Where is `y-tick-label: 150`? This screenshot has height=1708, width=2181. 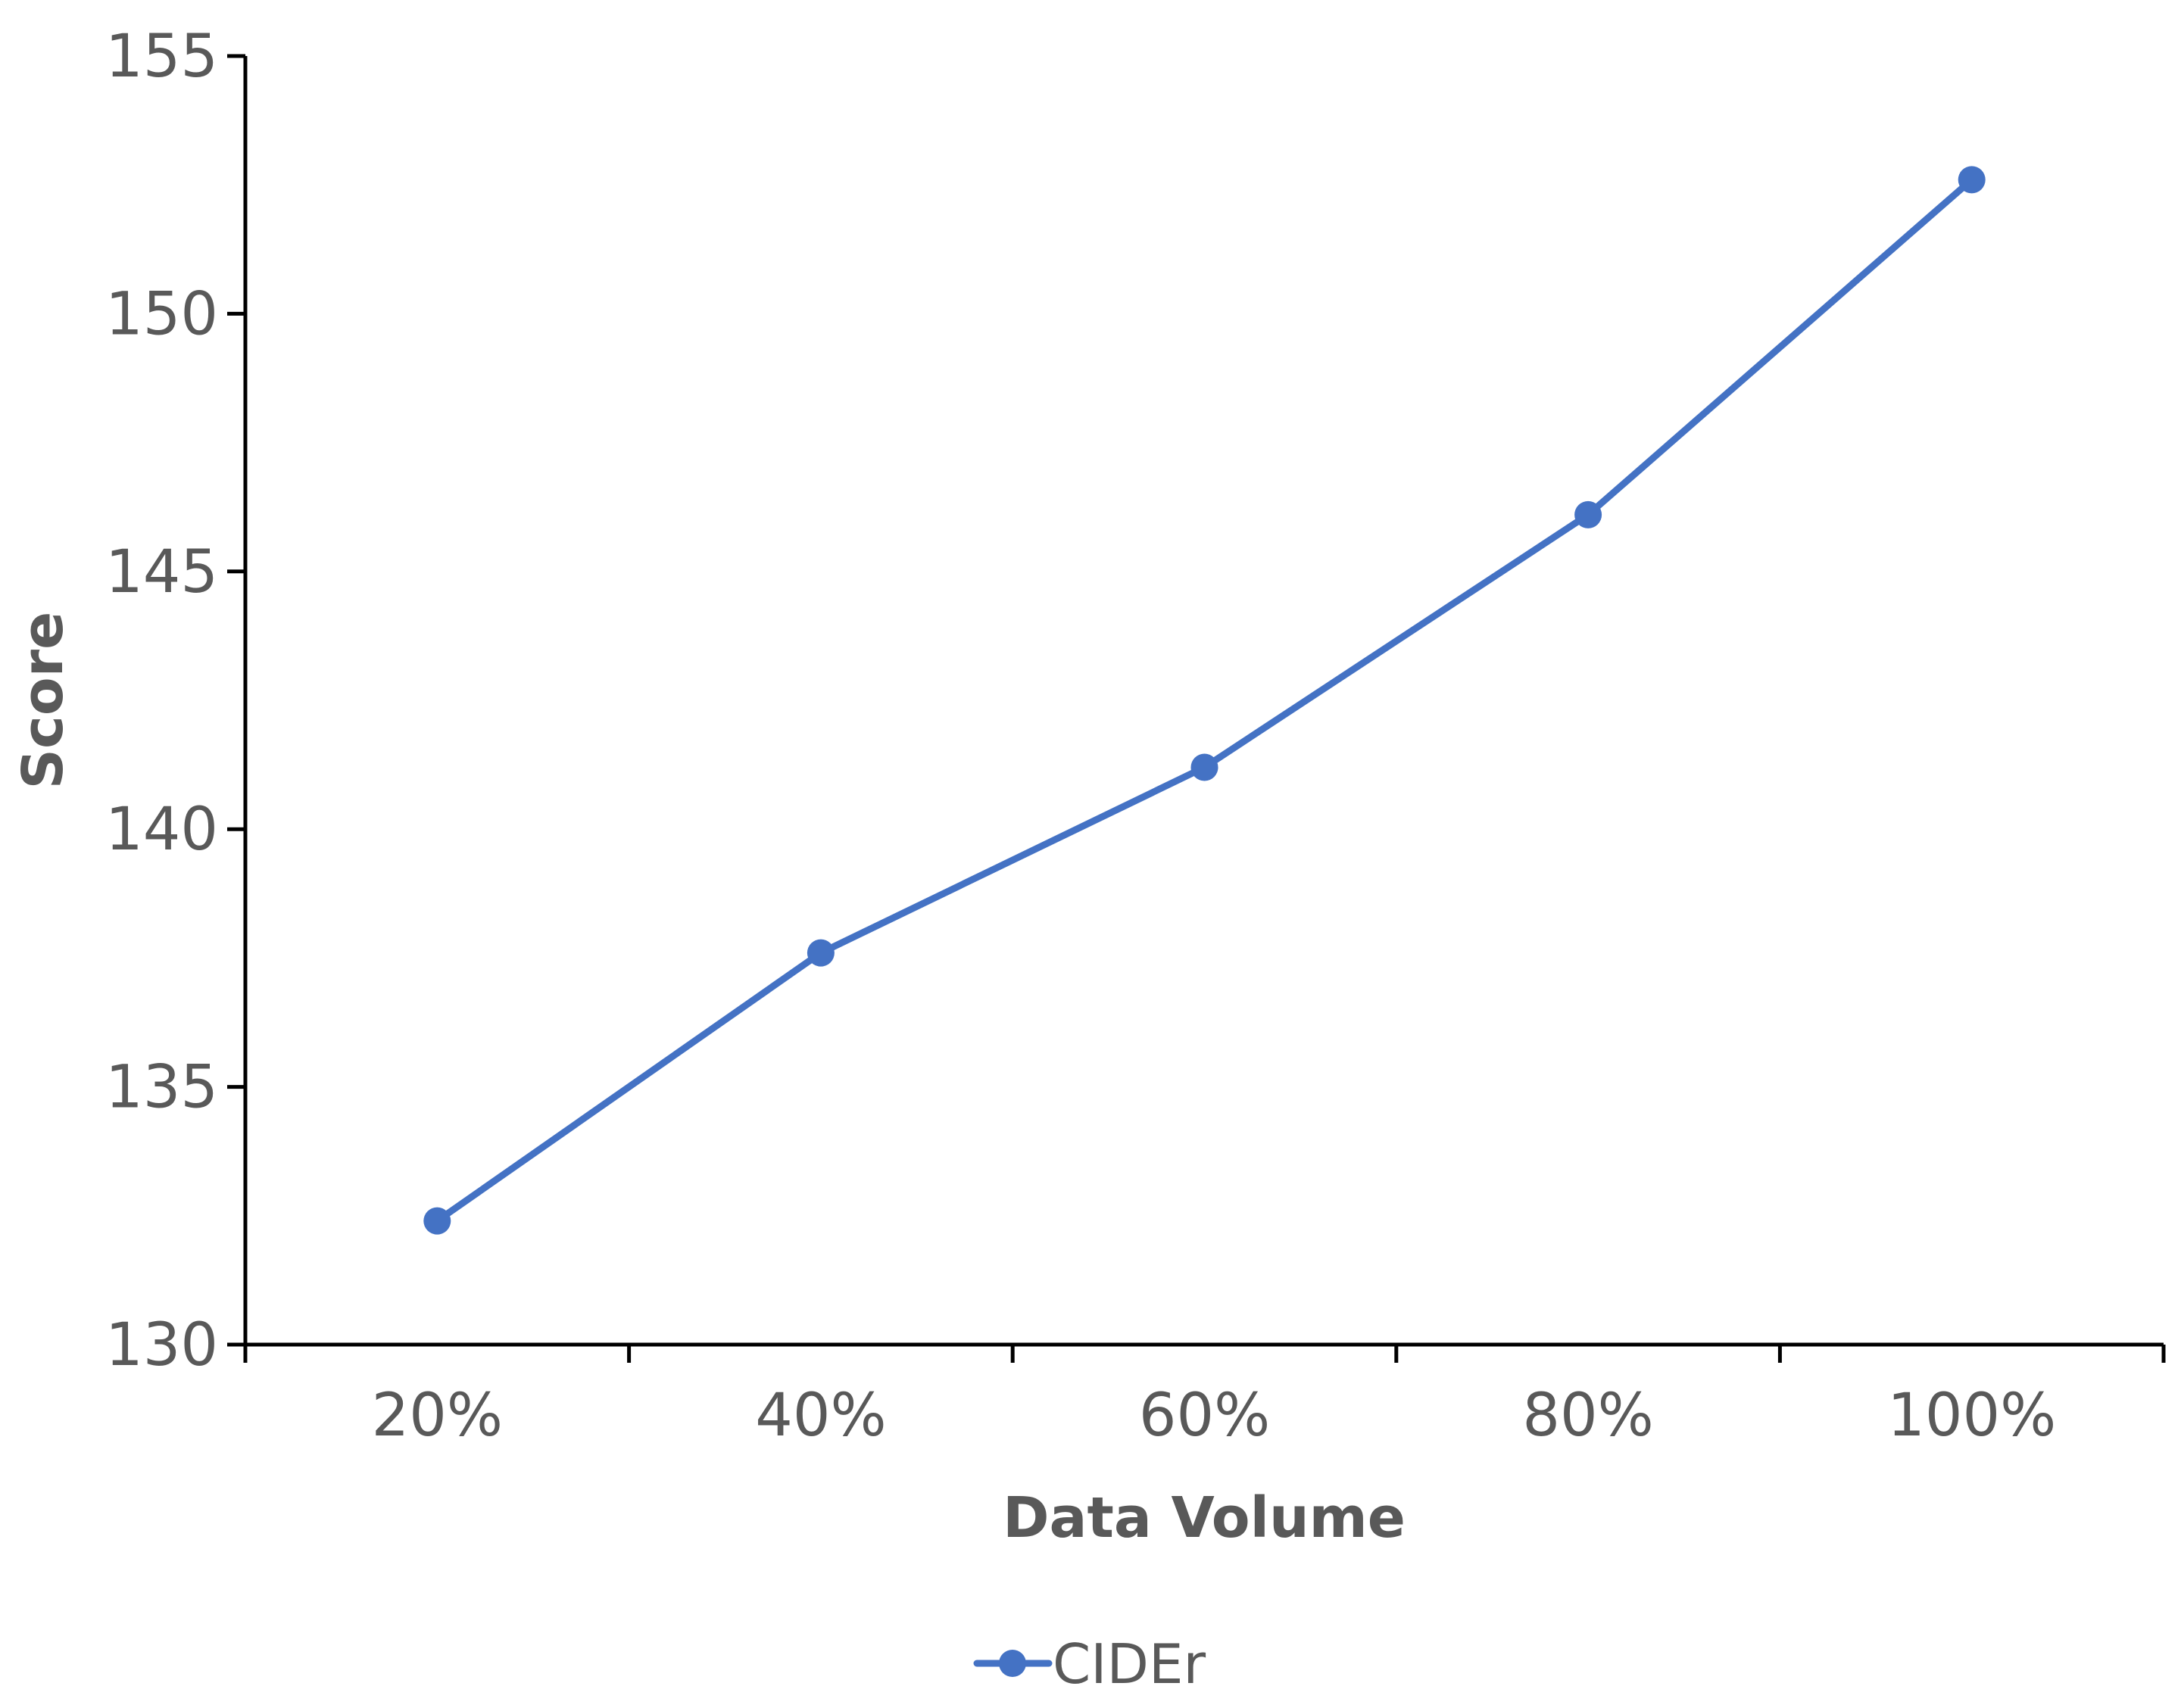
y-tick-label: 150 is located at coordinates (161, 314).